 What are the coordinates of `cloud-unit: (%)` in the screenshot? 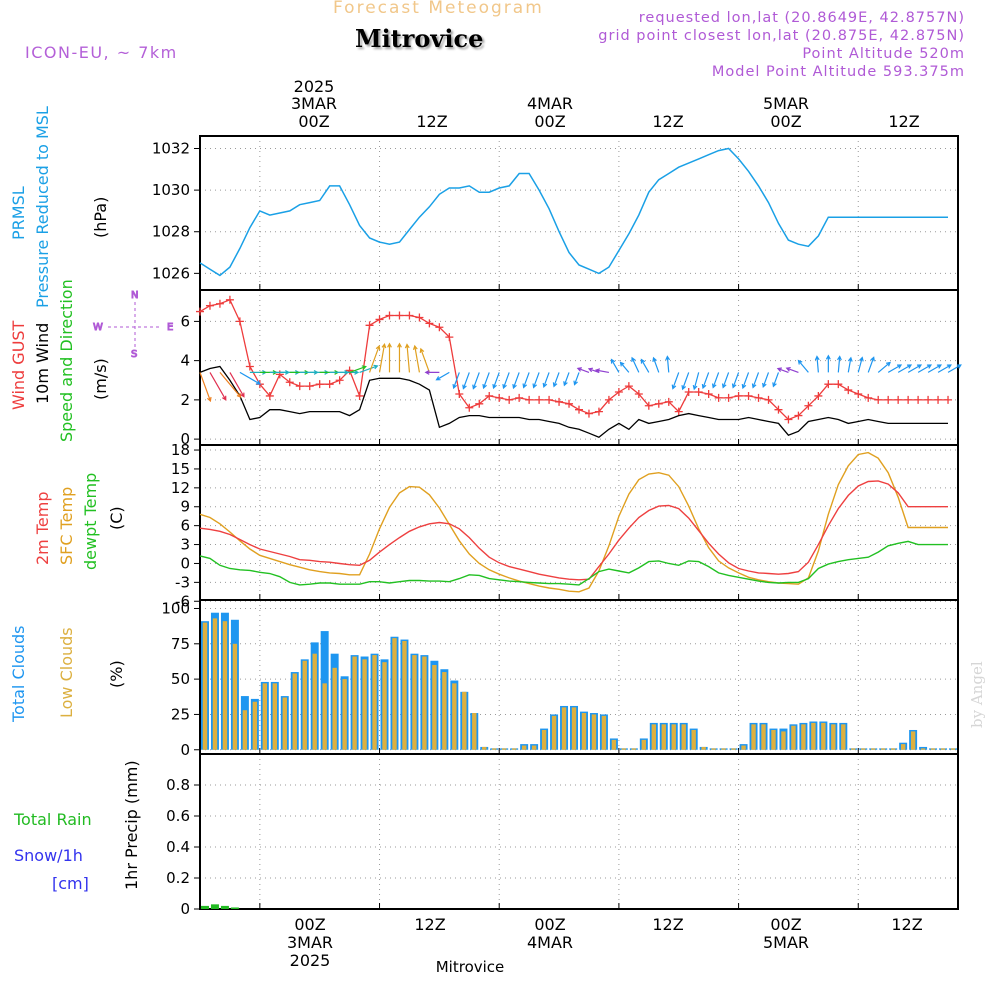 It's located at (116, 674).